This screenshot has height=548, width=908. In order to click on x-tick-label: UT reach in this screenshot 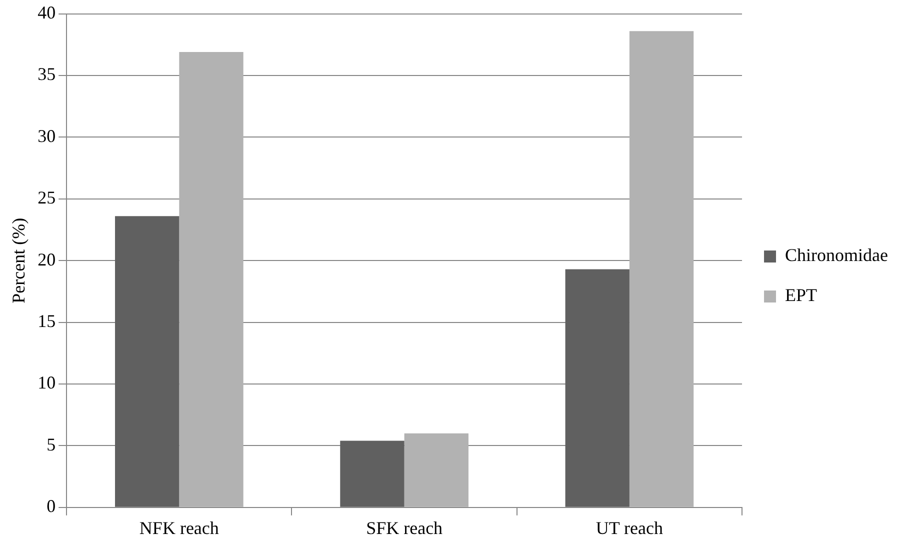, I will do `click(630, 528)`.